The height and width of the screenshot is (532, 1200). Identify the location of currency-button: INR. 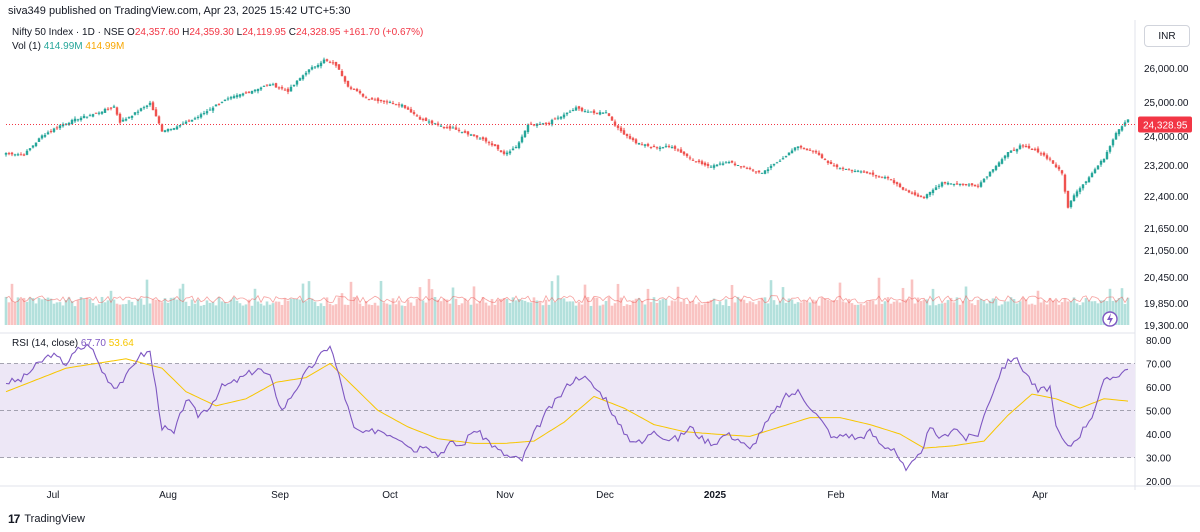
(1167, 36).